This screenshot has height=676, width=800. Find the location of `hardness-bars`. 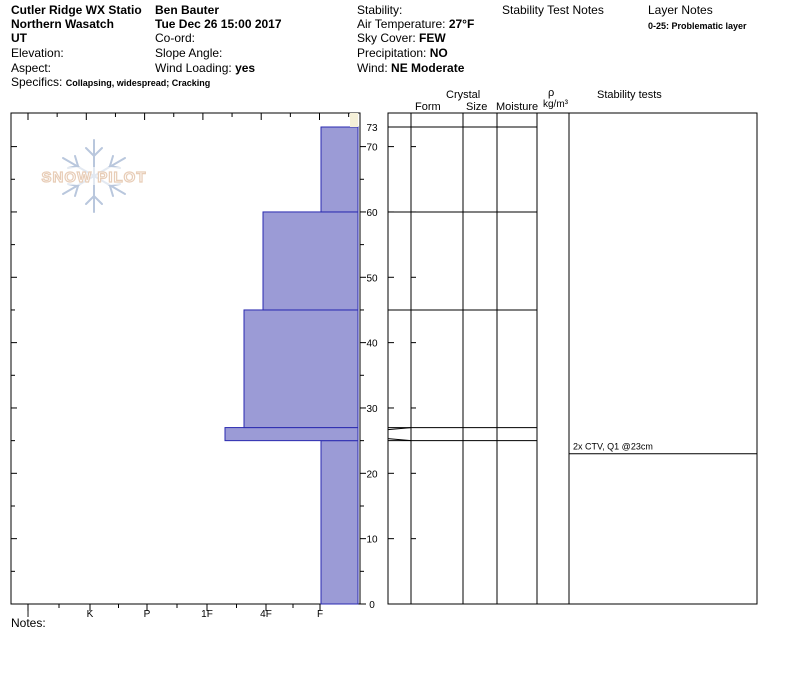

hardness-bars is located at coordinates (291, 359).